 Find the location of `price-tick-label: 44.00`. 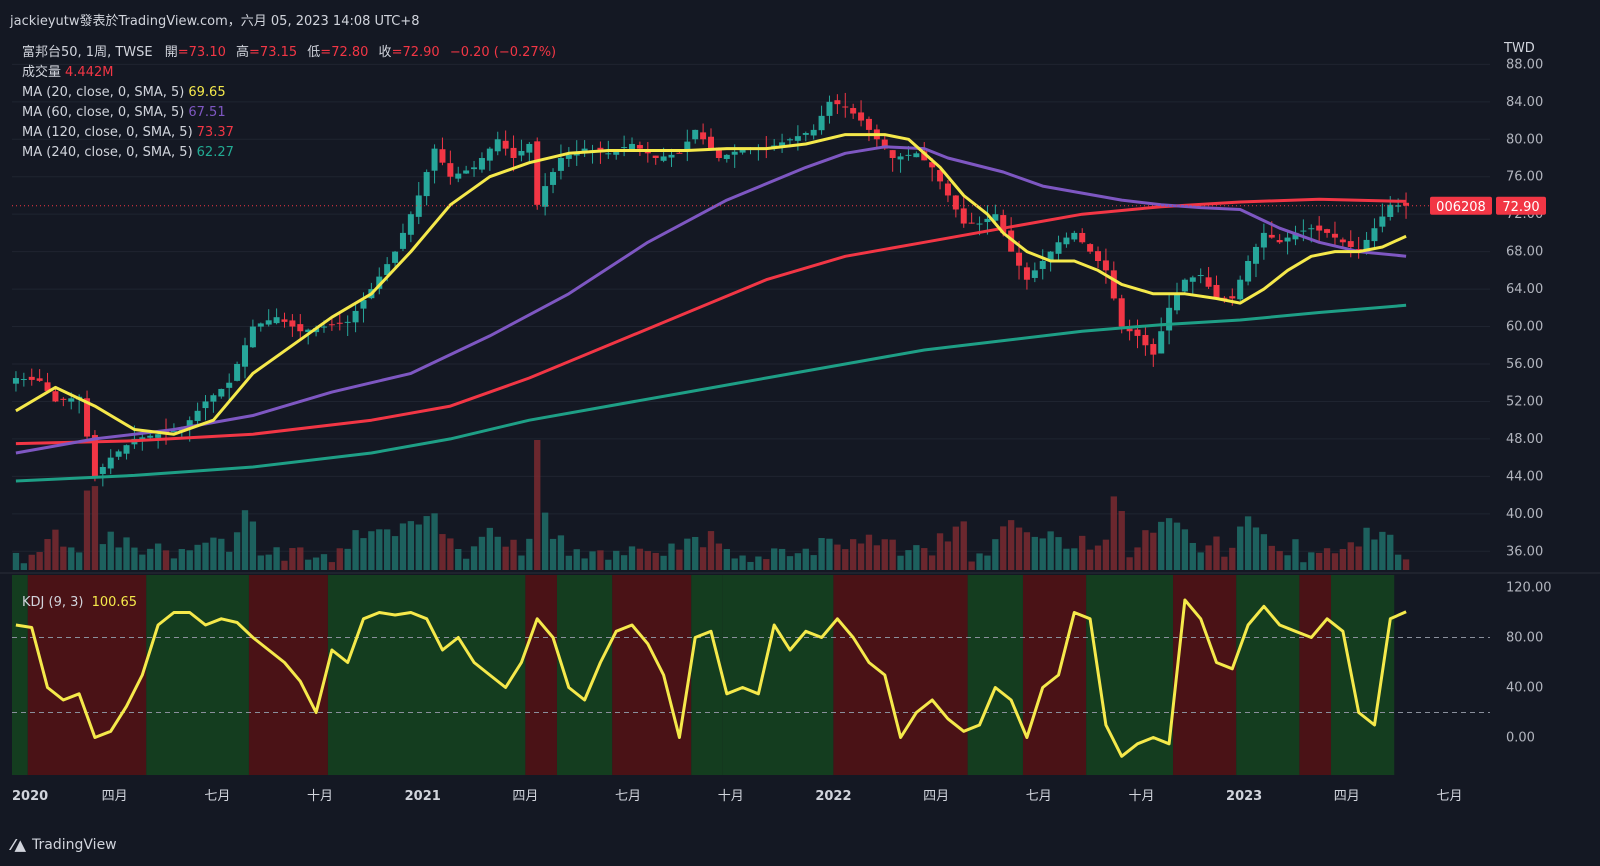

price-tick-label: 44.00 is located at coordinates (1524, 476).